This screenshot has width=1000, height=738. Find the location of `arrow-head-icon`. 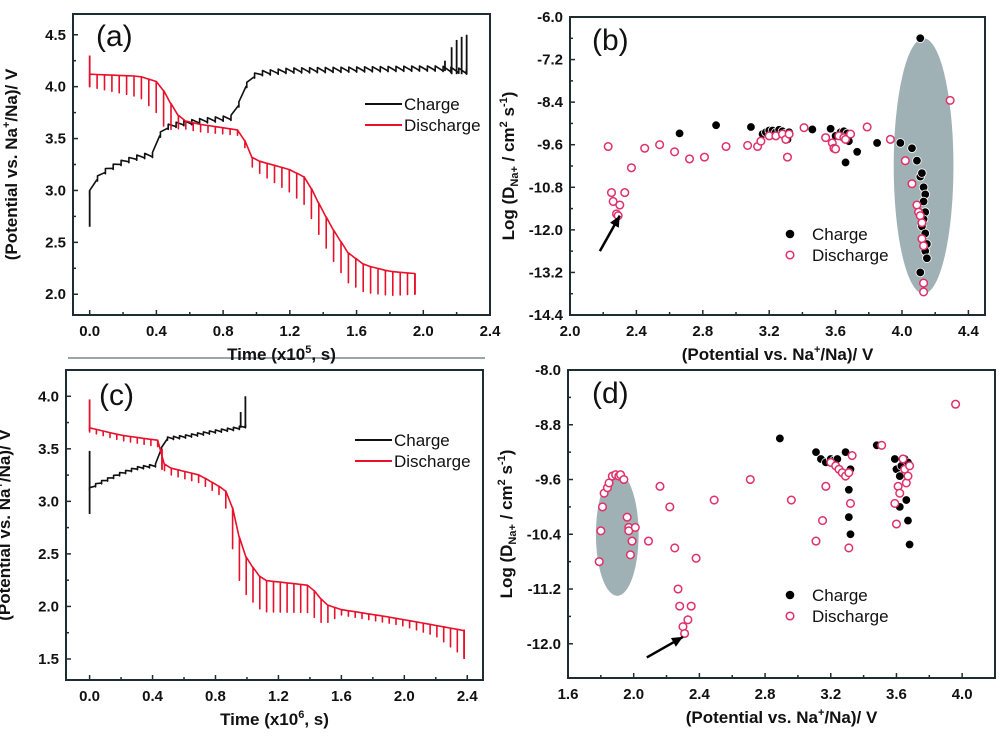

arrow-head-icon is located at coordinates (676, 641).